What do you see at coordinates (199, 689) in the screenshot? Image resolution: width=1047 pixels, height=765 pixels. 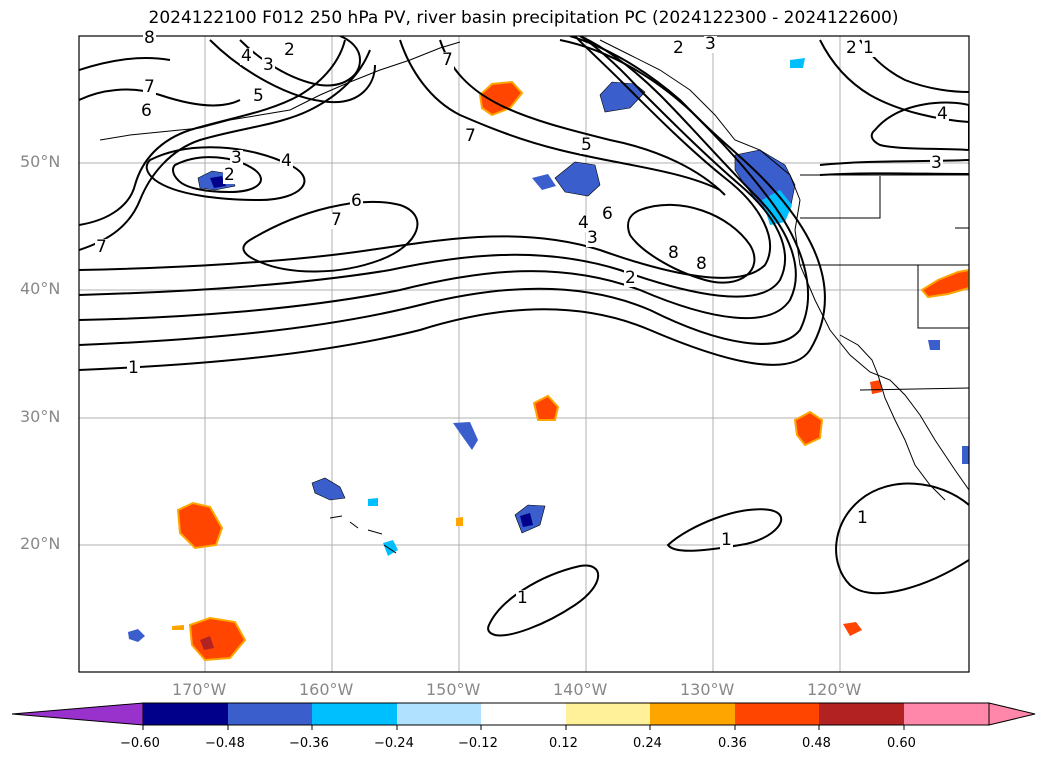 I see `lon-label-170w: 170°W` at bounding box center [199, 689].